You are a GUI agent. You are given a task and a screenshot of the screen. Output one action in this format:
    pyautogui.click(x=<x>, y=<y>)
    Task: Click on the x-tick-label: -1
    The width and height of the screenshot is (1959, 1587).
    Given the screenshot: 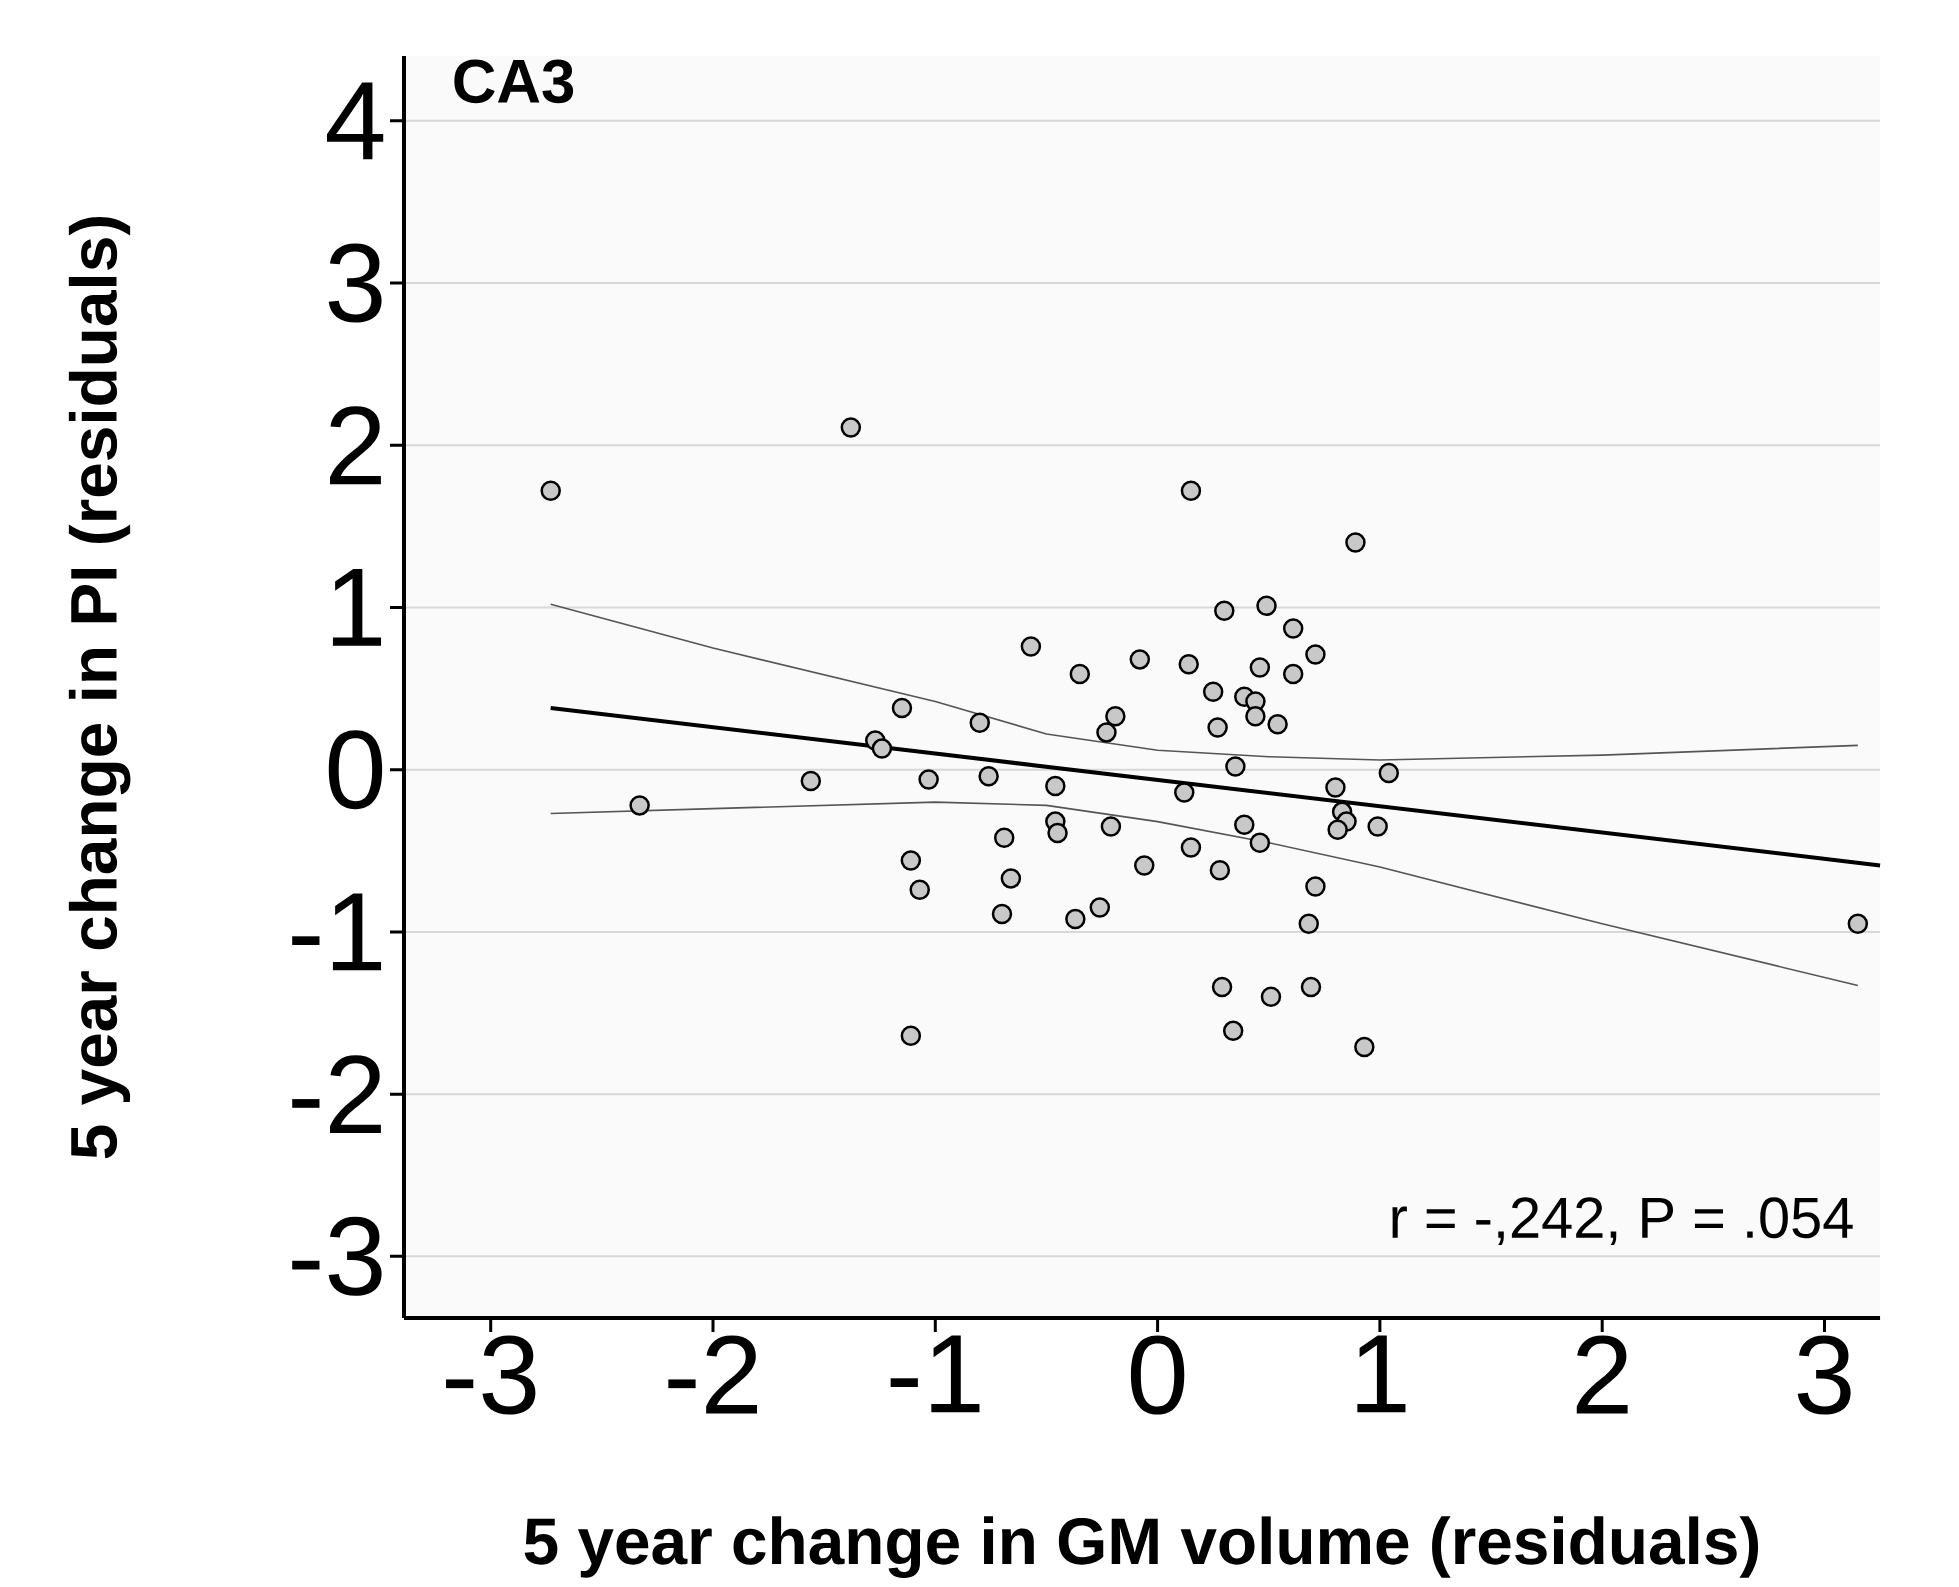 What is the action you would take?
    pyautogui.click(x=935, y=1374)
    